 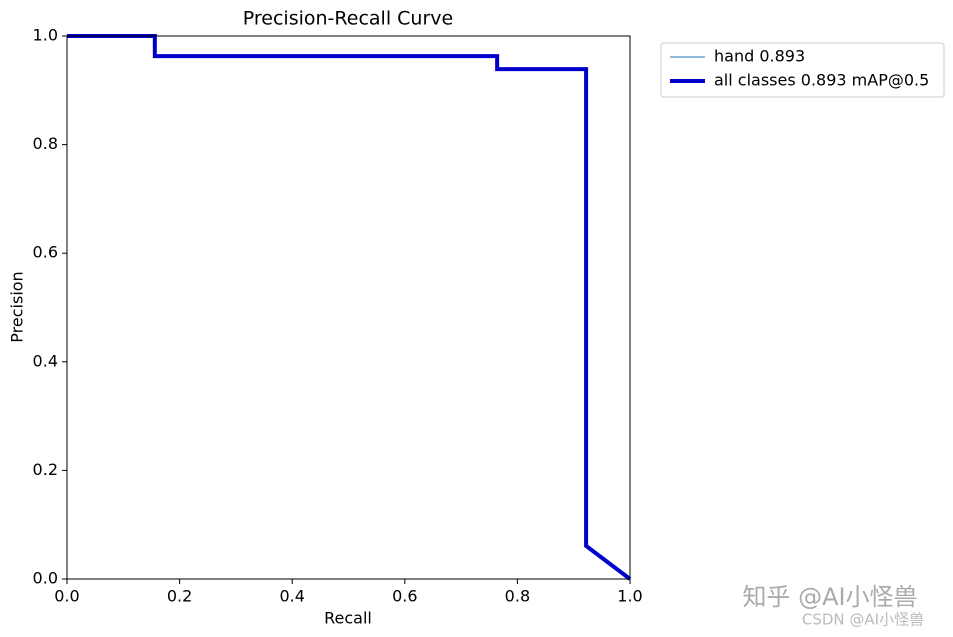 What do you see at coordinates (45, 252) in the screenshot?
I see `y-tick-label: 0.6` at bounding box center [45, 252].